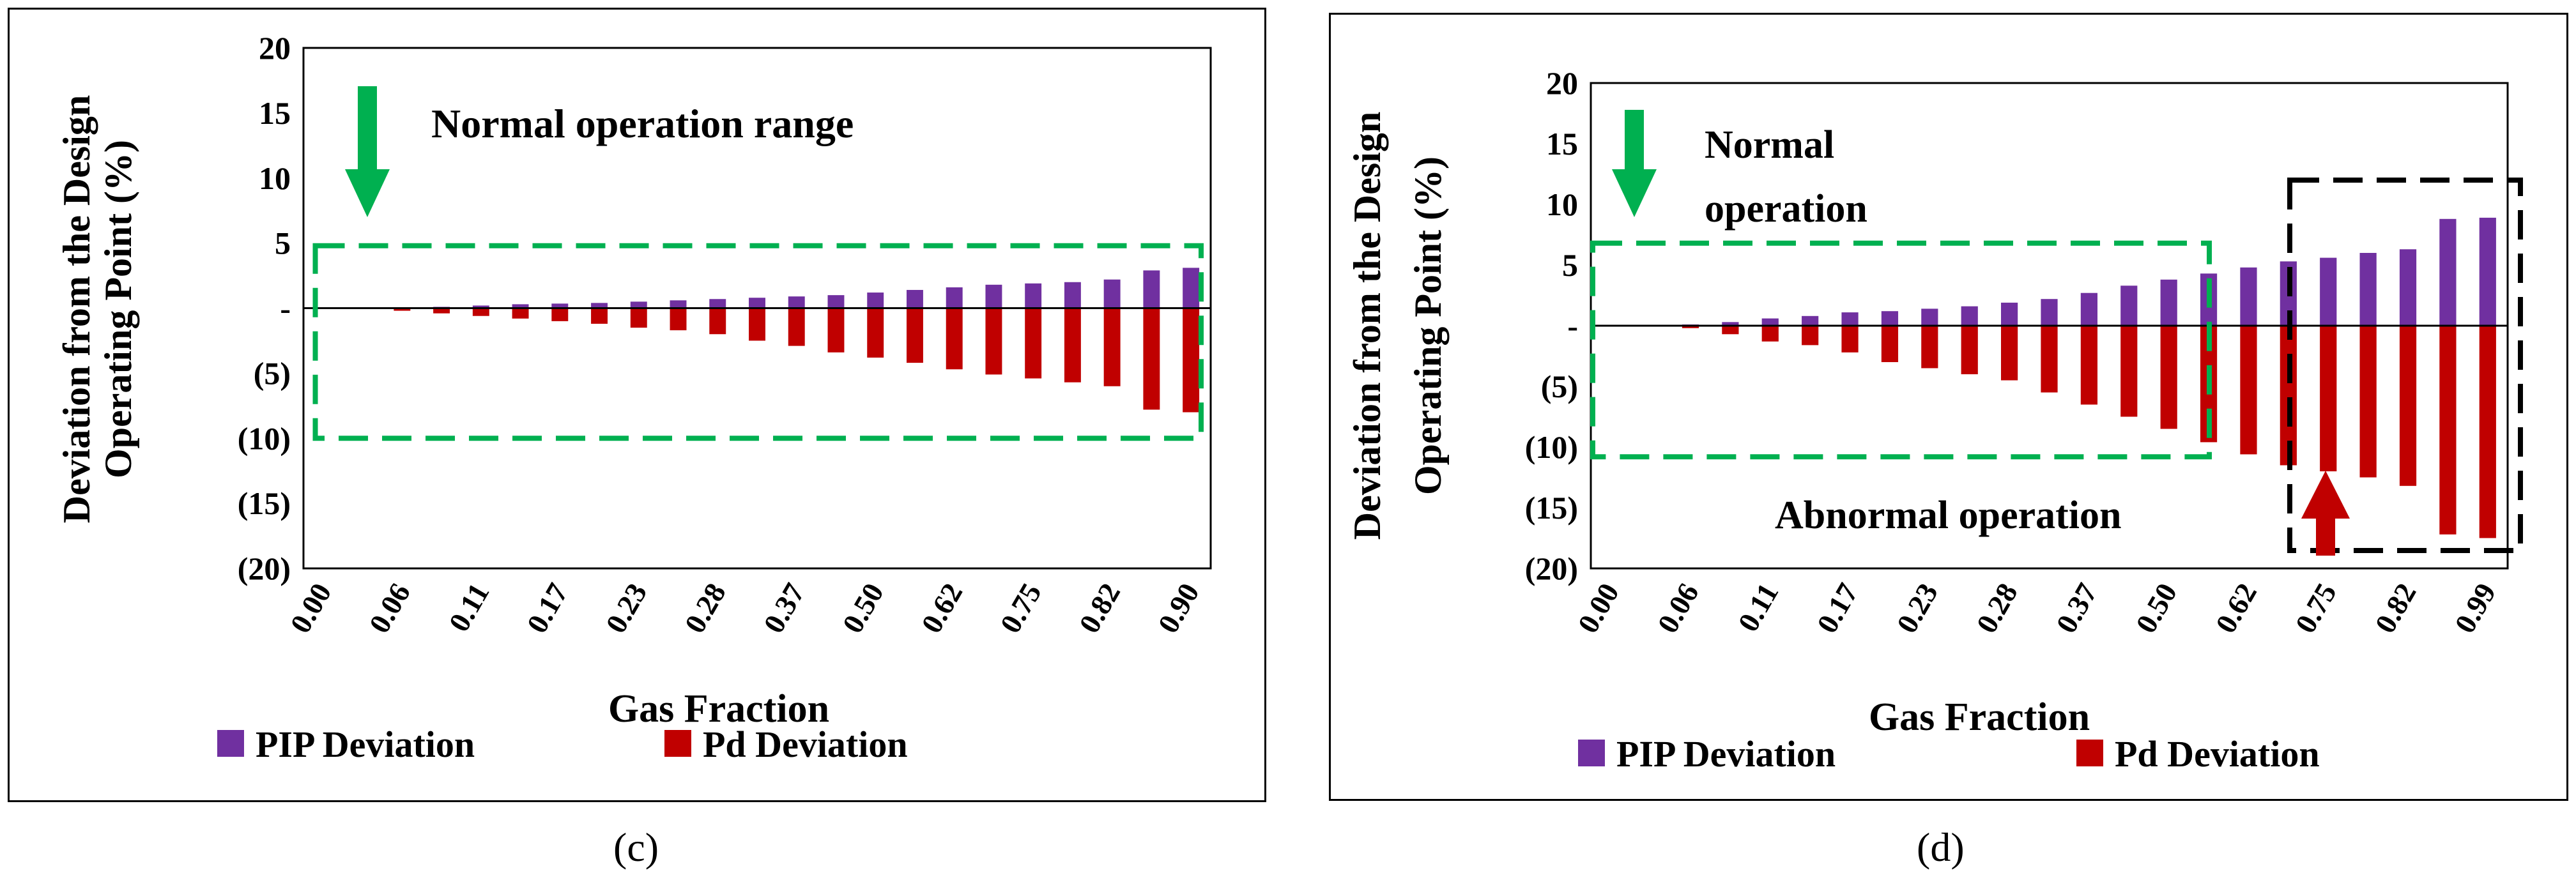 This screenshot has width=2576, height=889. What do you see at coordinates (642, 123) in the screenshot?
I see `normal-range-label: Normal operation range` at bounding box center [642, 123].